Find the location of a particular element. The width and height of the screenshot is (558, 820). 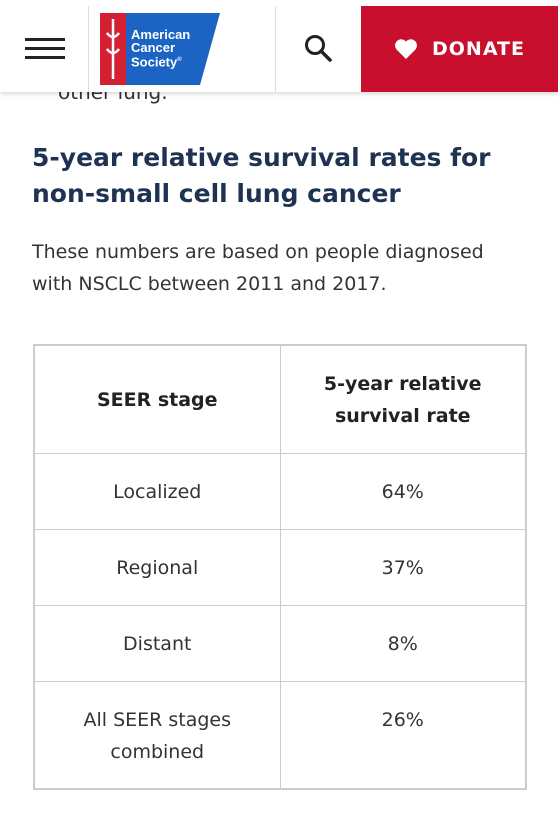

stage-cell: All SEER stages combined is located at coordinates (157, 735).